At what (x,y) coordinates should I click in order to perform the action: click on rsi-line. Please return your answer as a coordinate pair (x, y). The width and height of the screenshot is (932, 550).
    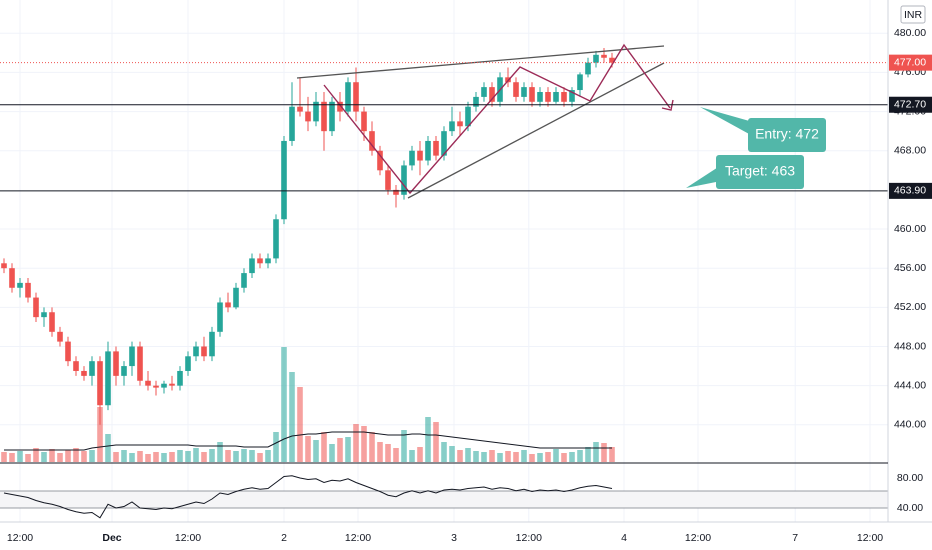
    Looking at the image, I should click on (308, 497).